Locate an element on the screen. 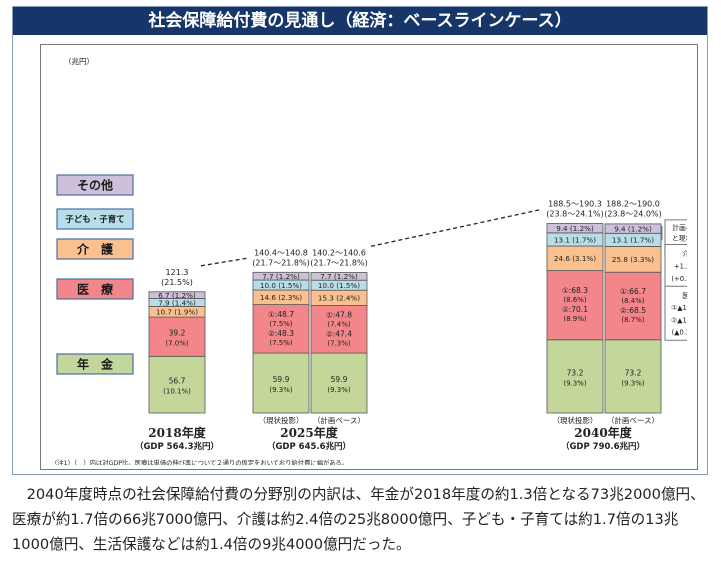 This screenshot has height=578, width=721. year-label: 2018年度 is located at coordinates (177, 432).